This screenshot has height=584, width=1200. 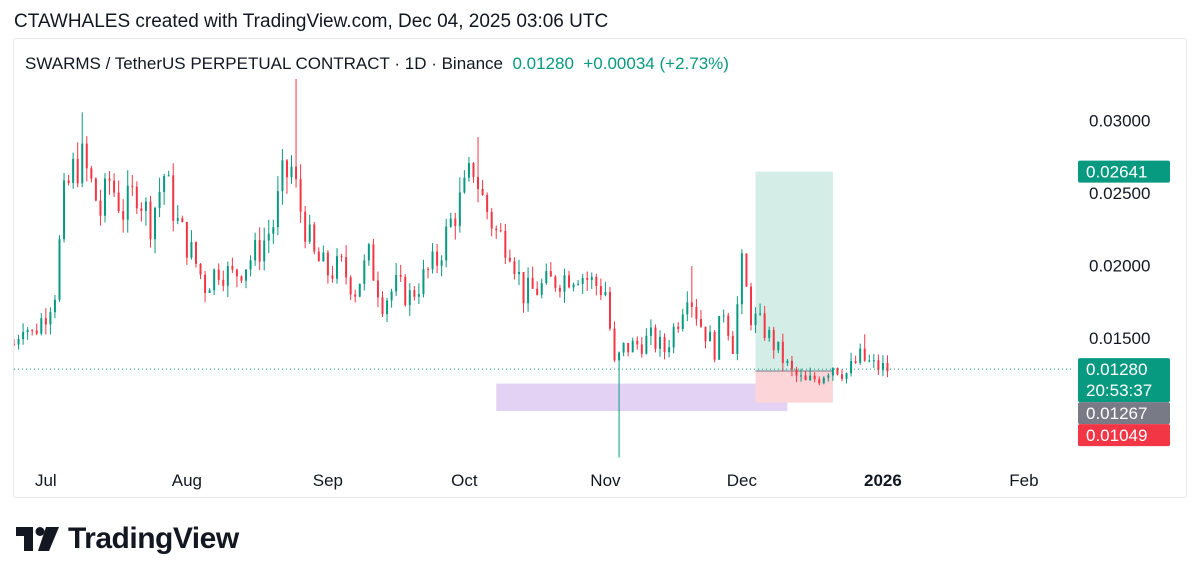 What do you see at coordinates (1119, 266) in the screenshot?
I see `y-tick-label: 0.02000` at bounding box center [1119, 266].